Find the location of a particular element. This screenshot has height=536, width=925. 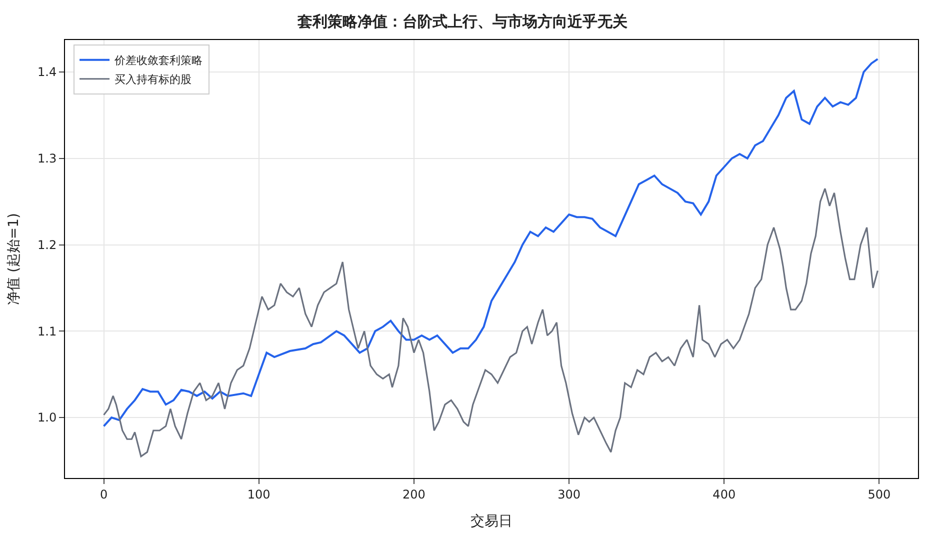

y-tick-label: 1.1 is located at coordinates (47, 331).